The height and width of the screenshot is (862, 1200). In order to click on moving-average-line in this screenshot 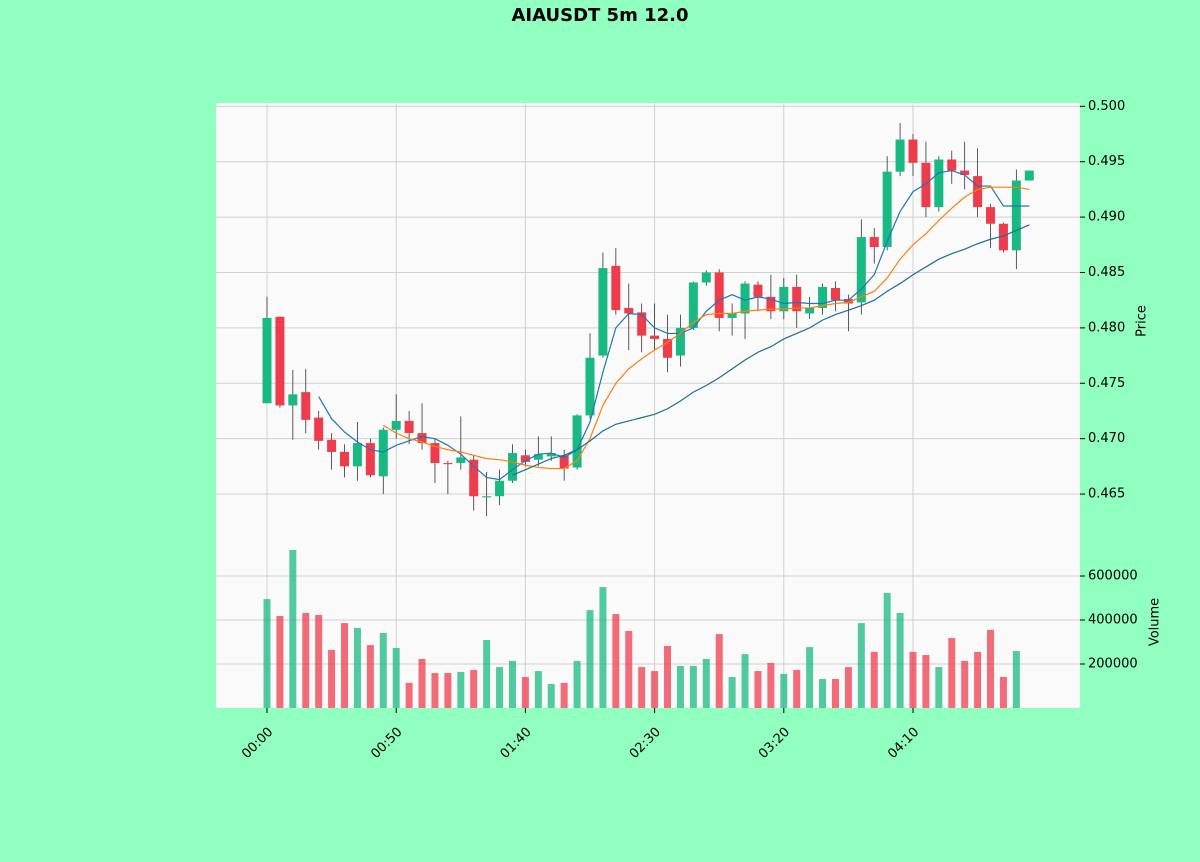, I will do `click(771, 350)`.